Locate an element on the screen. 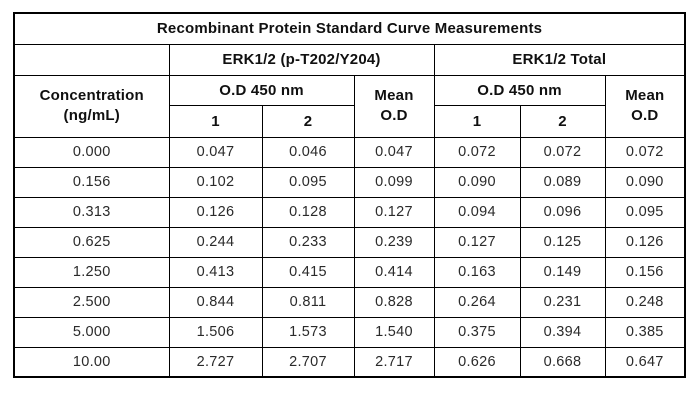  replicate-1-header-phospho: 1 is located at coordinates (215, 121).